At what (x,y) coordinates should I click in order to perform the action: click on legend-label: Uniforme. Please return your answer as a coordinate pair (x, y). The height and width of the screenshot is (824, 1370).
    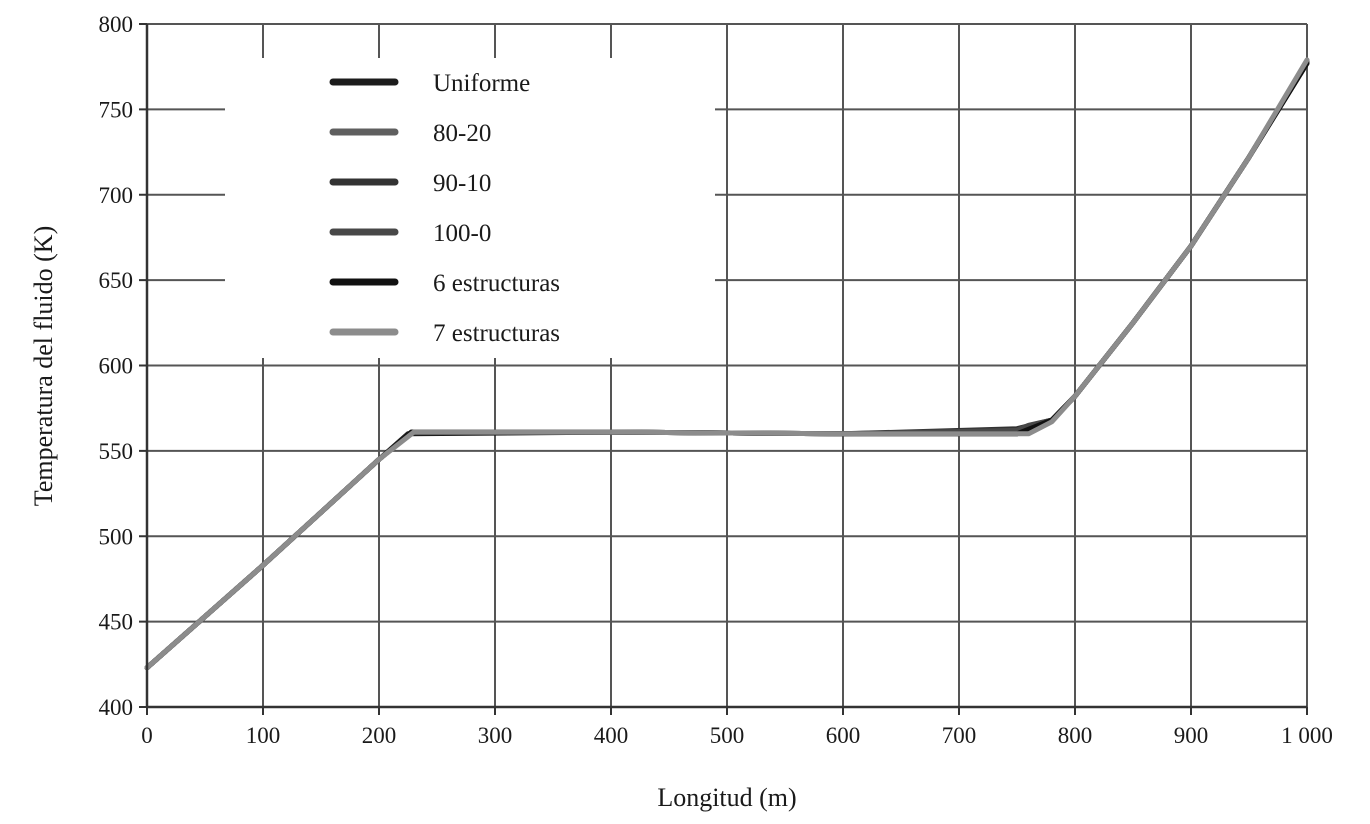
    Looking at the image, I should click on (481, 83).